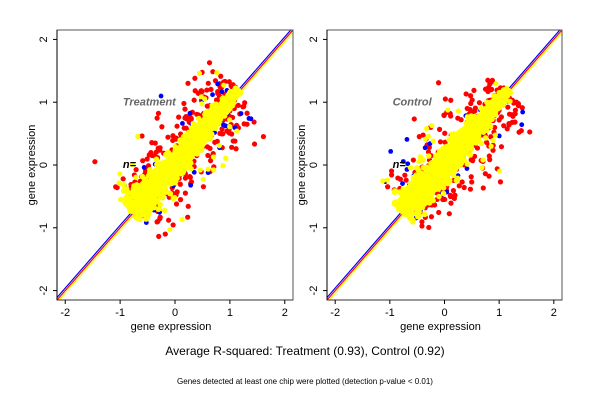 The height and width of the screenshot is (400, 600). I want to click on x-tick-label: 1, so click(499, 313).